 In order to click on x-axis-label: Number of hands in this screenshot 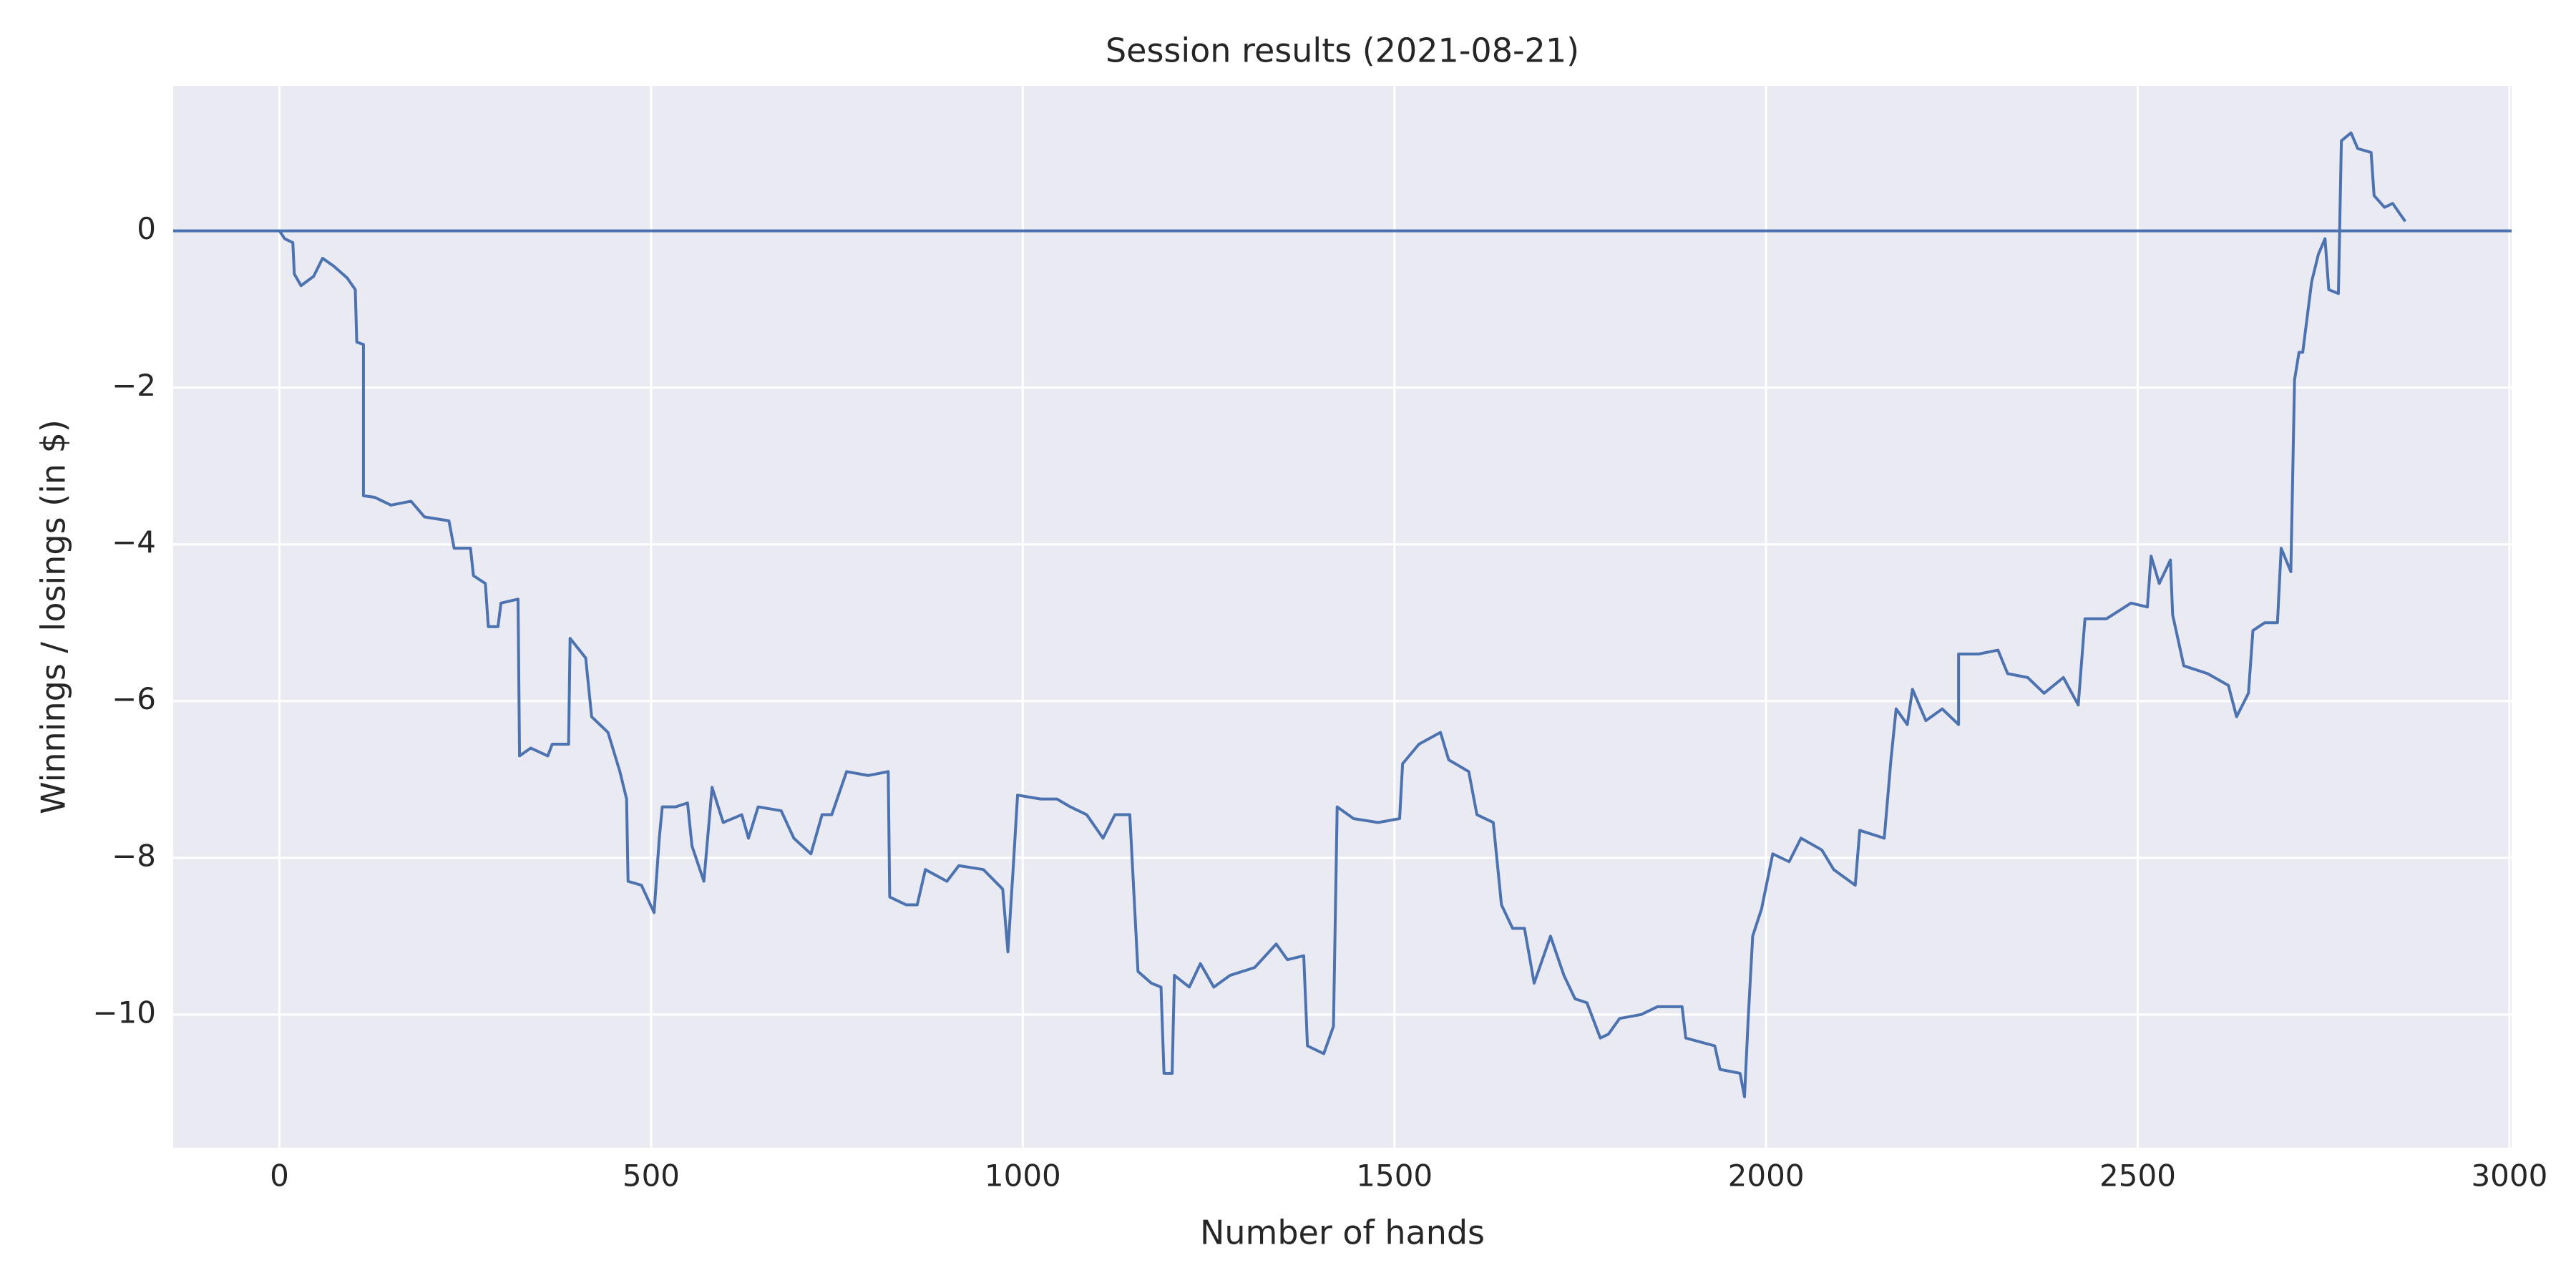, I will do `click(1342, 1233)`.